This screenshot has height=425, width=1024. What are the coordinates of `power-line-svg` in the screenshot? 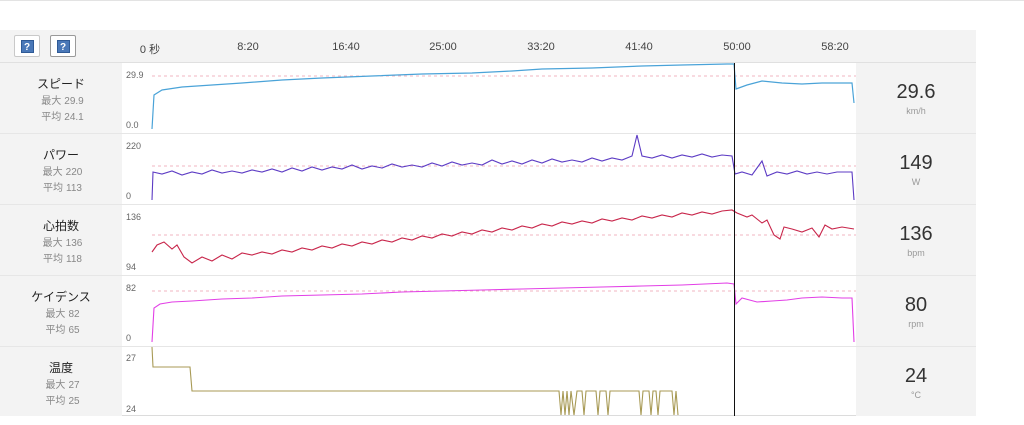 It's located at (503, 167).